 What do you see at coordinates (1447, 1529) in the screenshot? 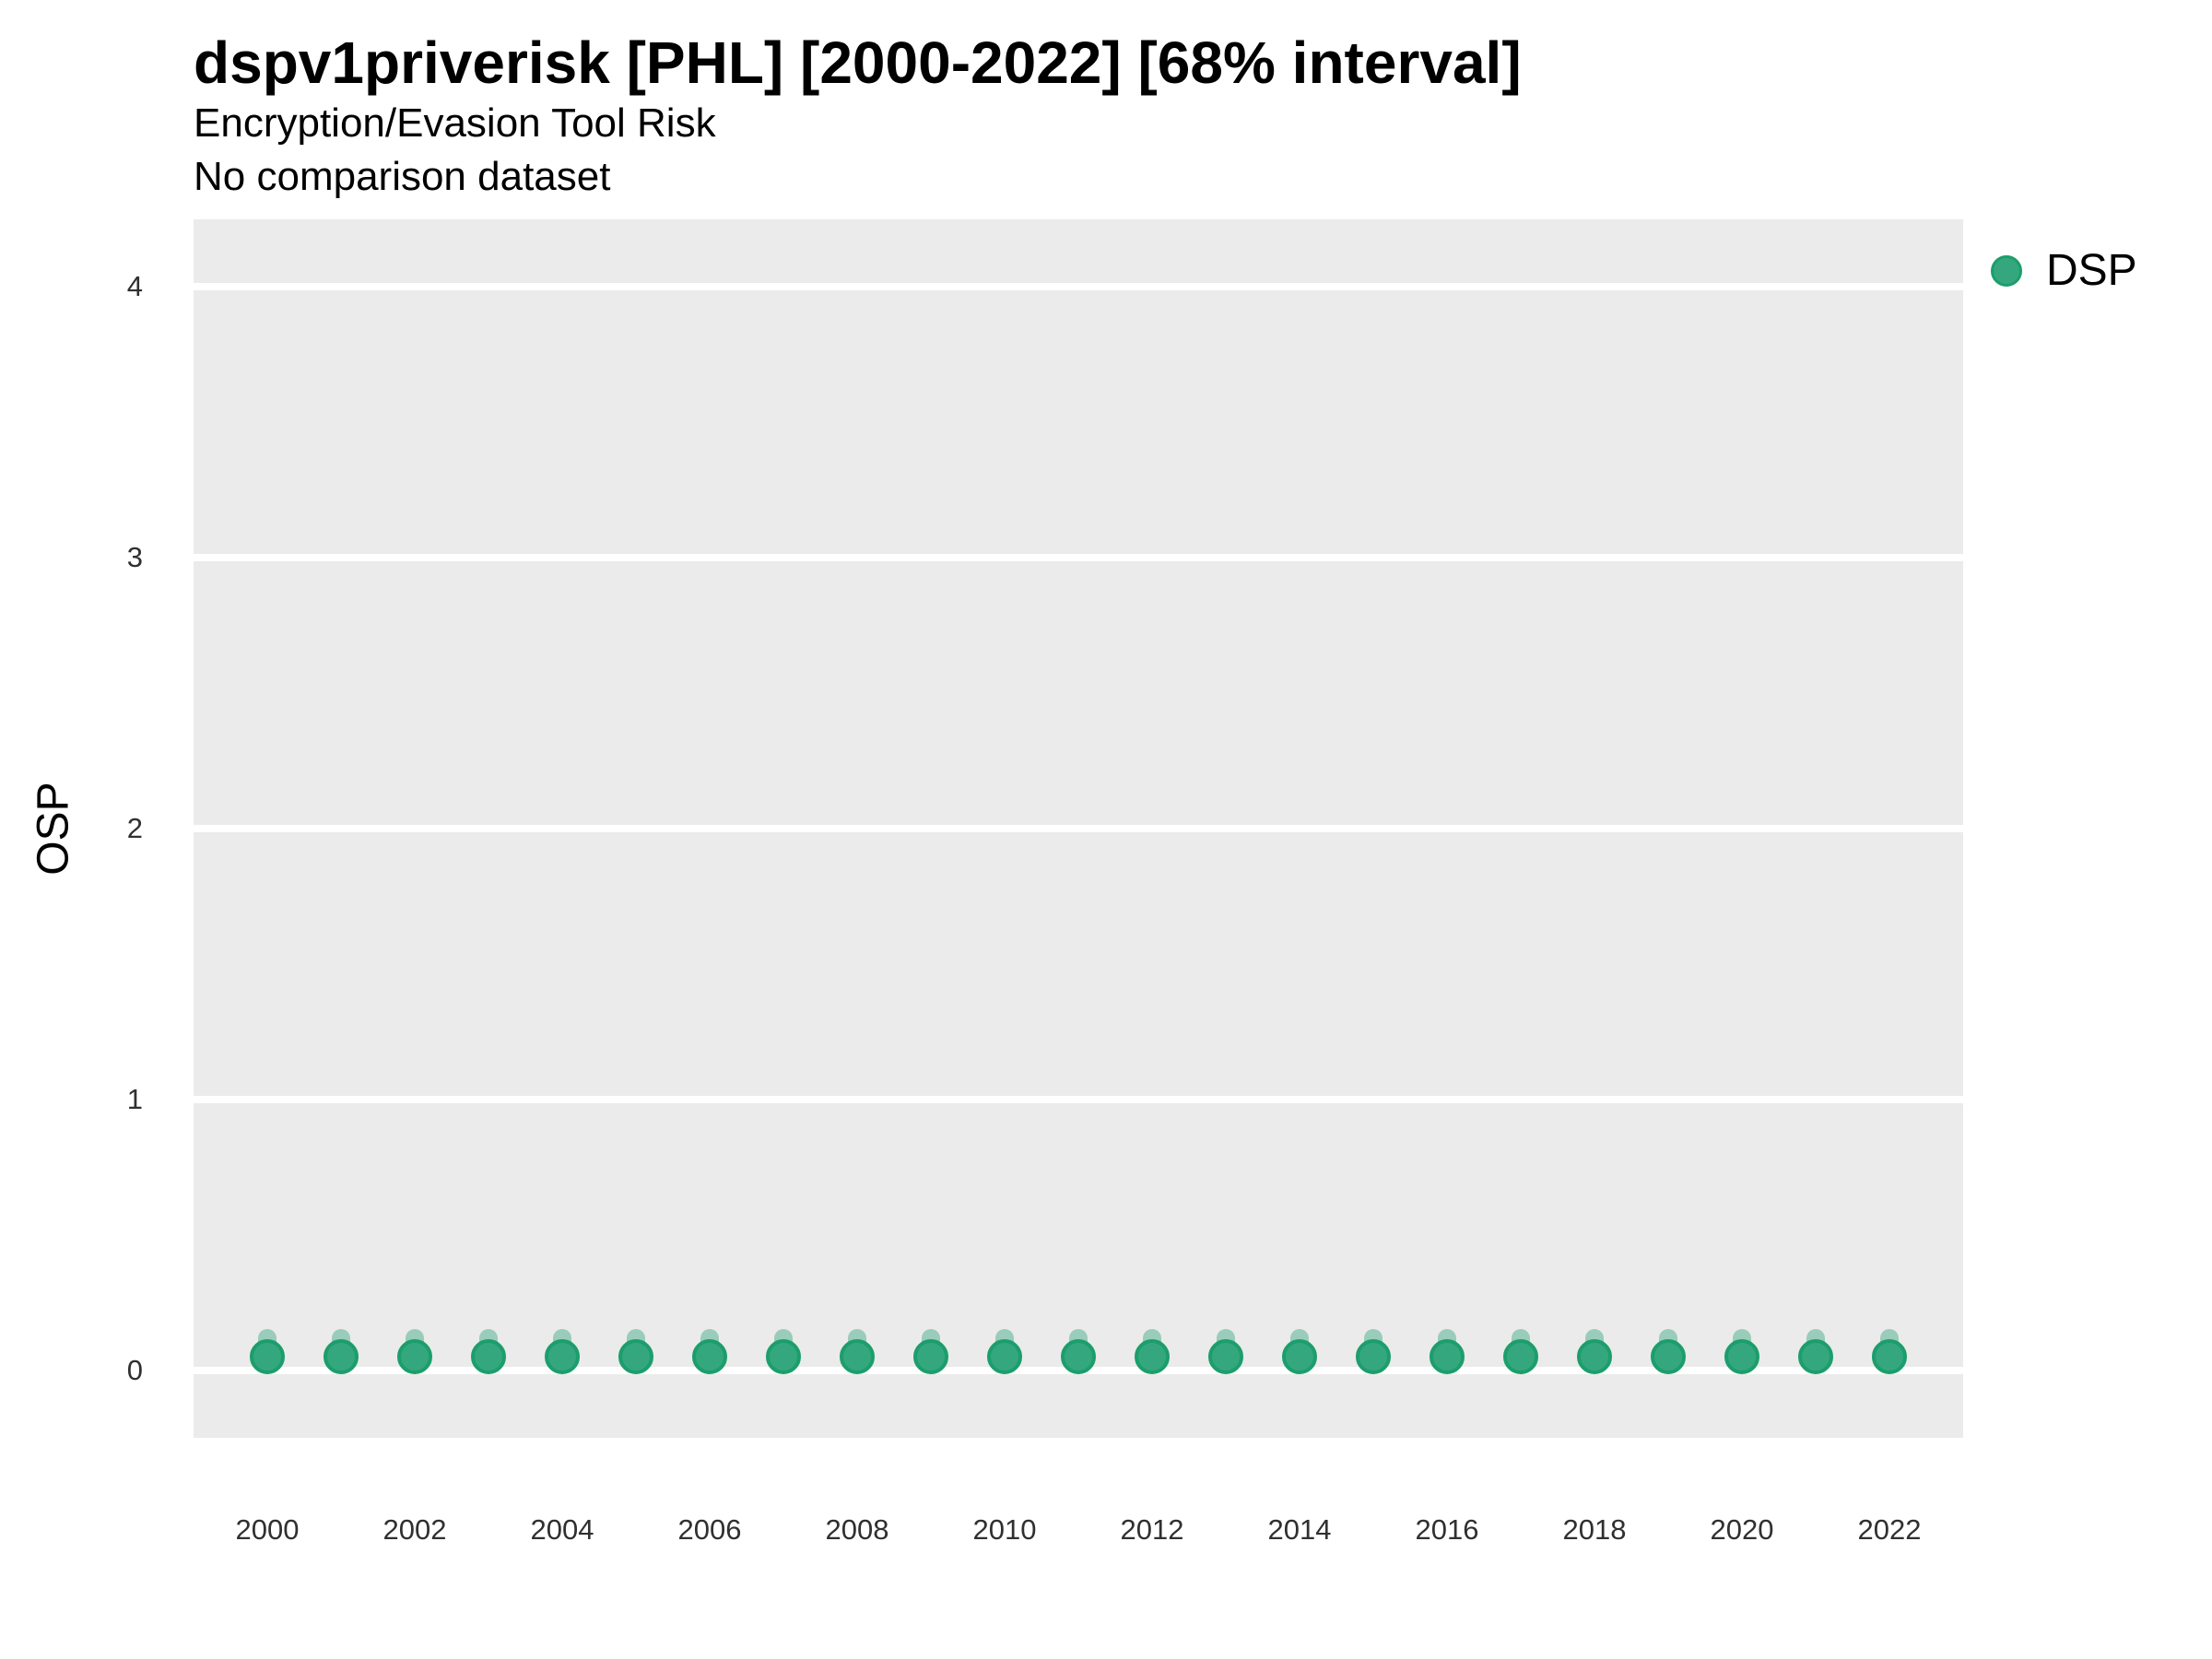
I see `x-tick-label: 2016` at bounding box center [1447, 1529].